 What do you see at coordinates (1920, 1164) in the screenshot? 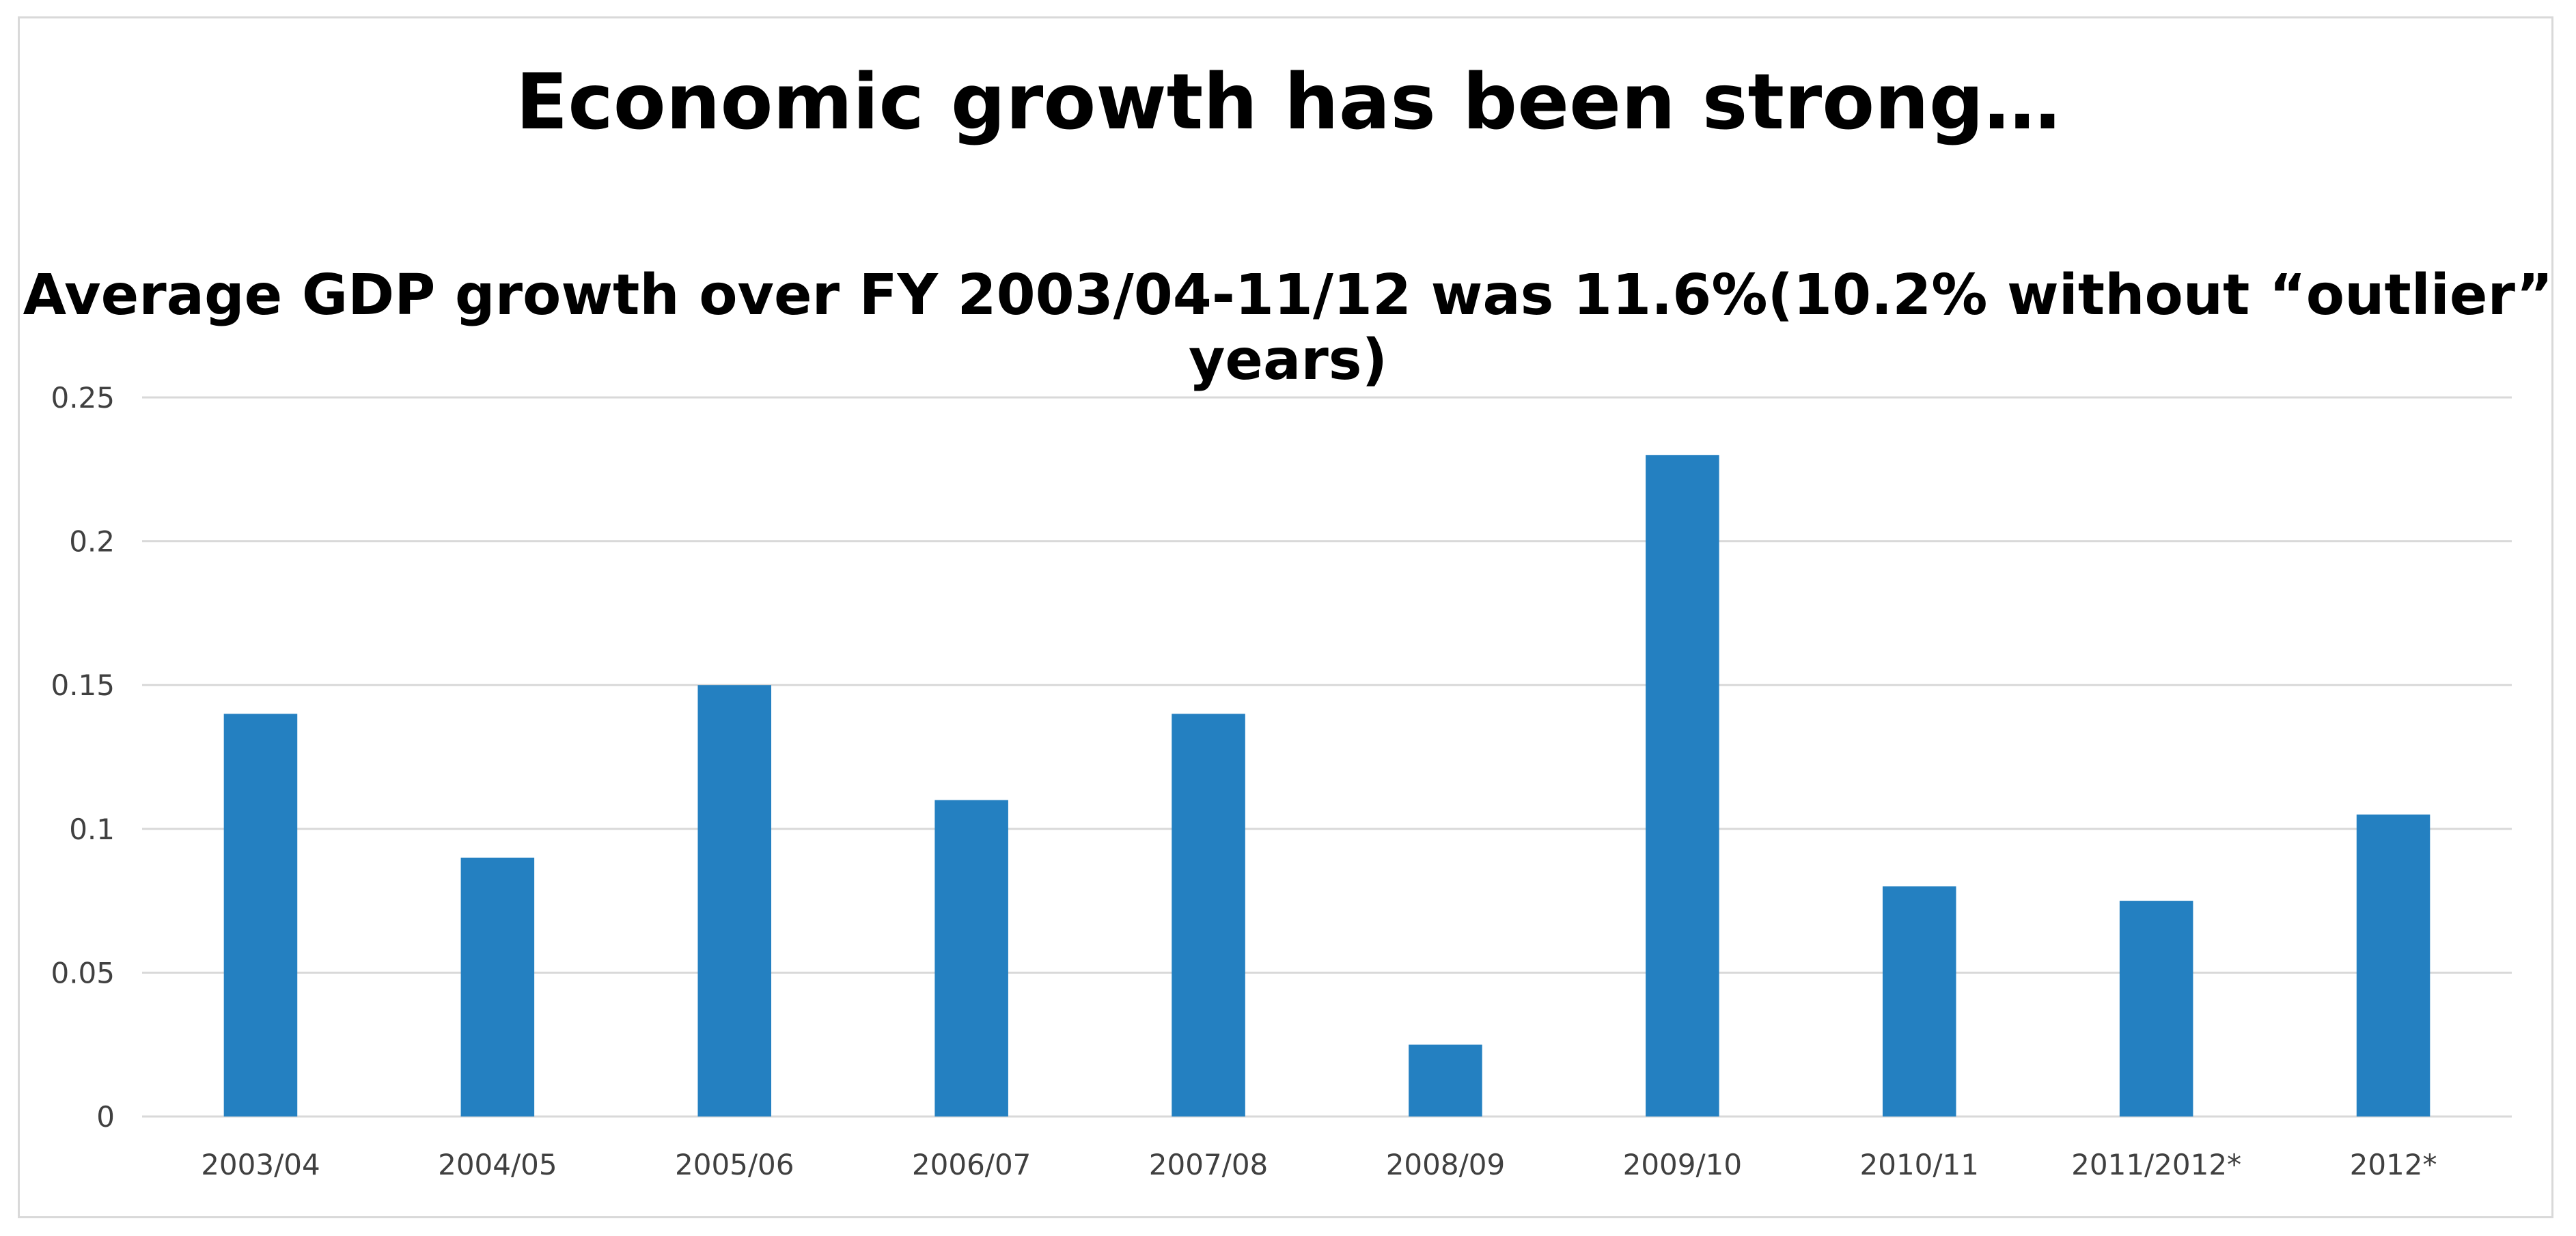
I see `x-category-label: 2010/11` at bounding box center [1920, 1164].